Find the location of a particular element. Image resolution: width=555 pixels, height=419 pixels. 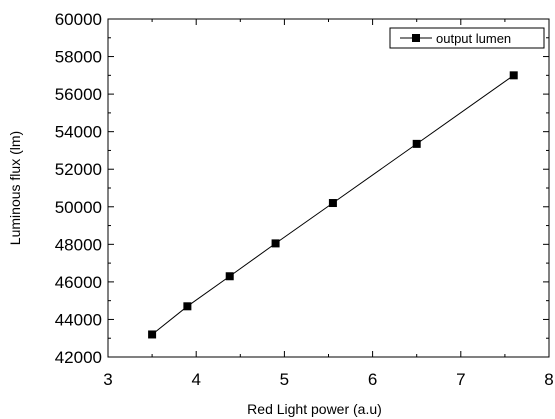

x-tick-label: 4 is located at coordinates (195, 379).